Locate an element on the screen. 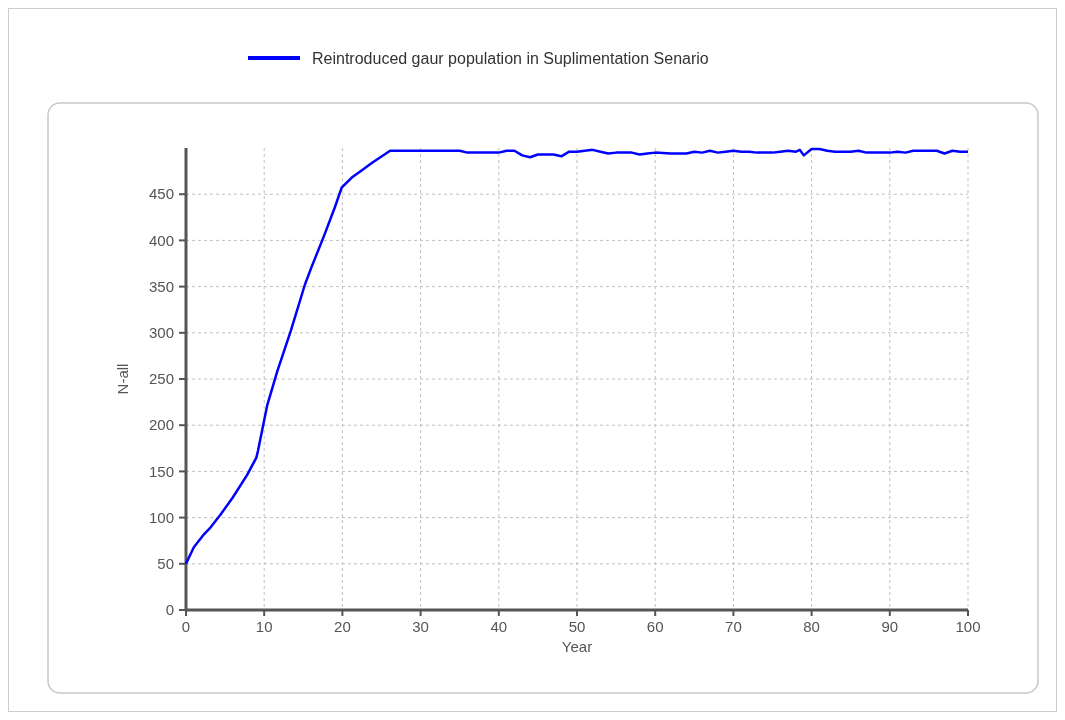  x-tick-label: 80 is located at coordinates (811, 626).